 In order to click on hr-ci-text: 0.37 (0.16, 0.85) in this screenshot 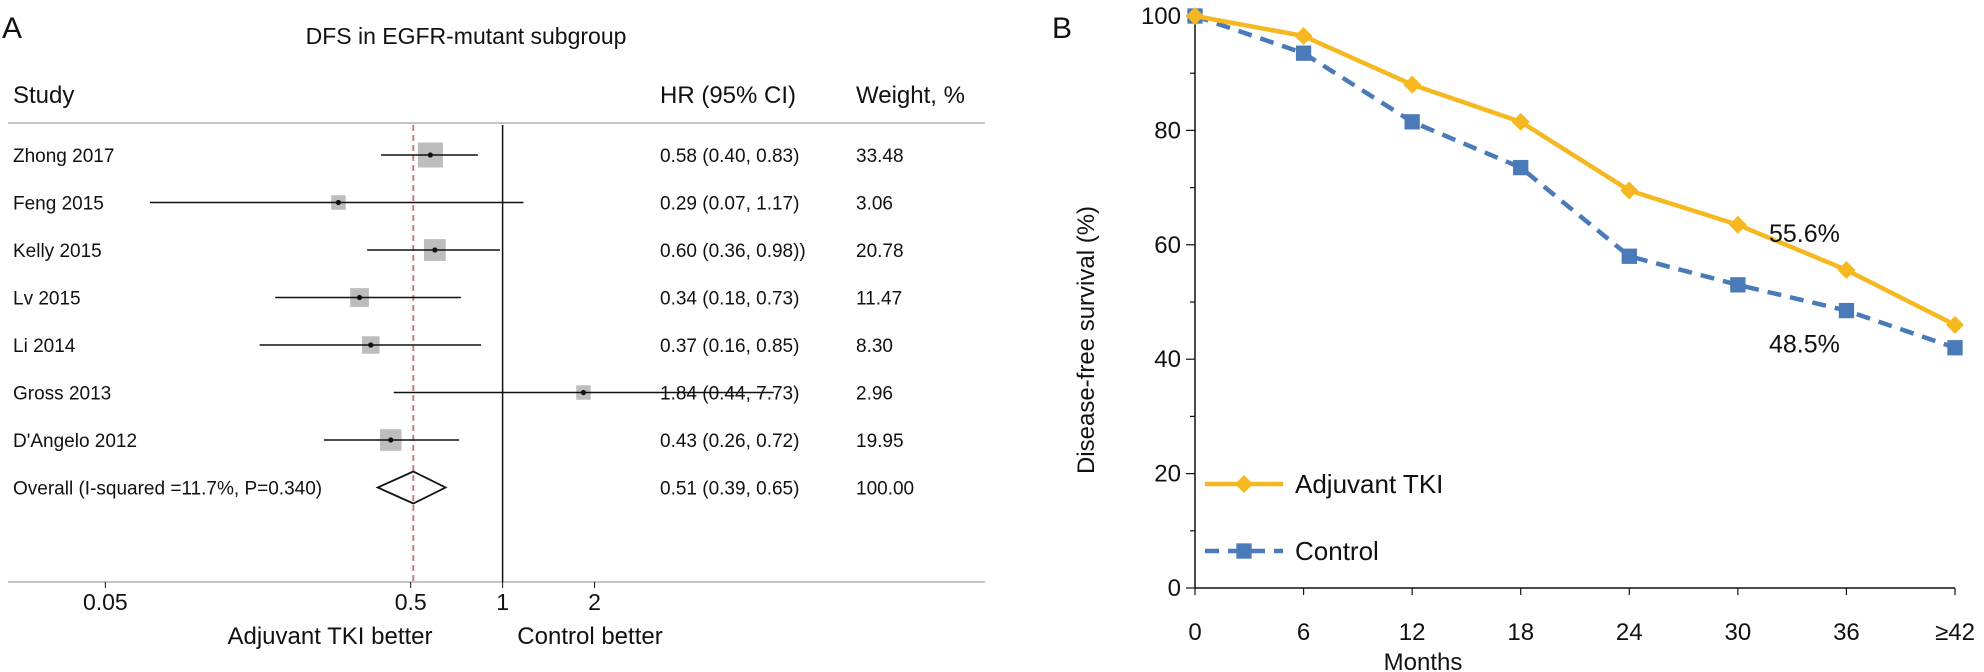, I will do `click(729, 346)`.